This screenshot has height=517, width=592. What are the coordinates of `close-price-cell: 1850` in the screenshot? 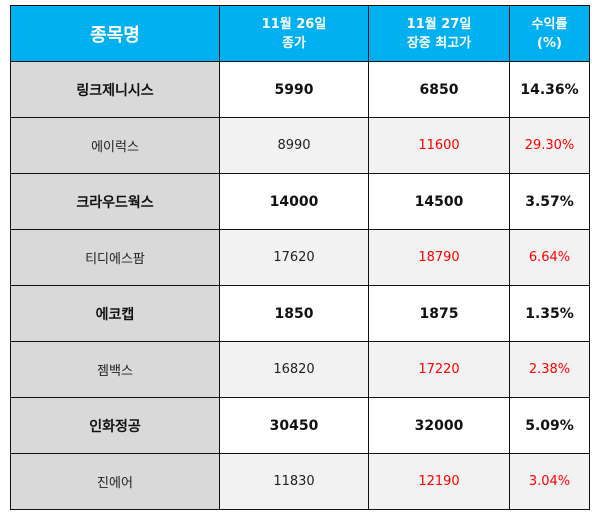 It's located at (294, 313).